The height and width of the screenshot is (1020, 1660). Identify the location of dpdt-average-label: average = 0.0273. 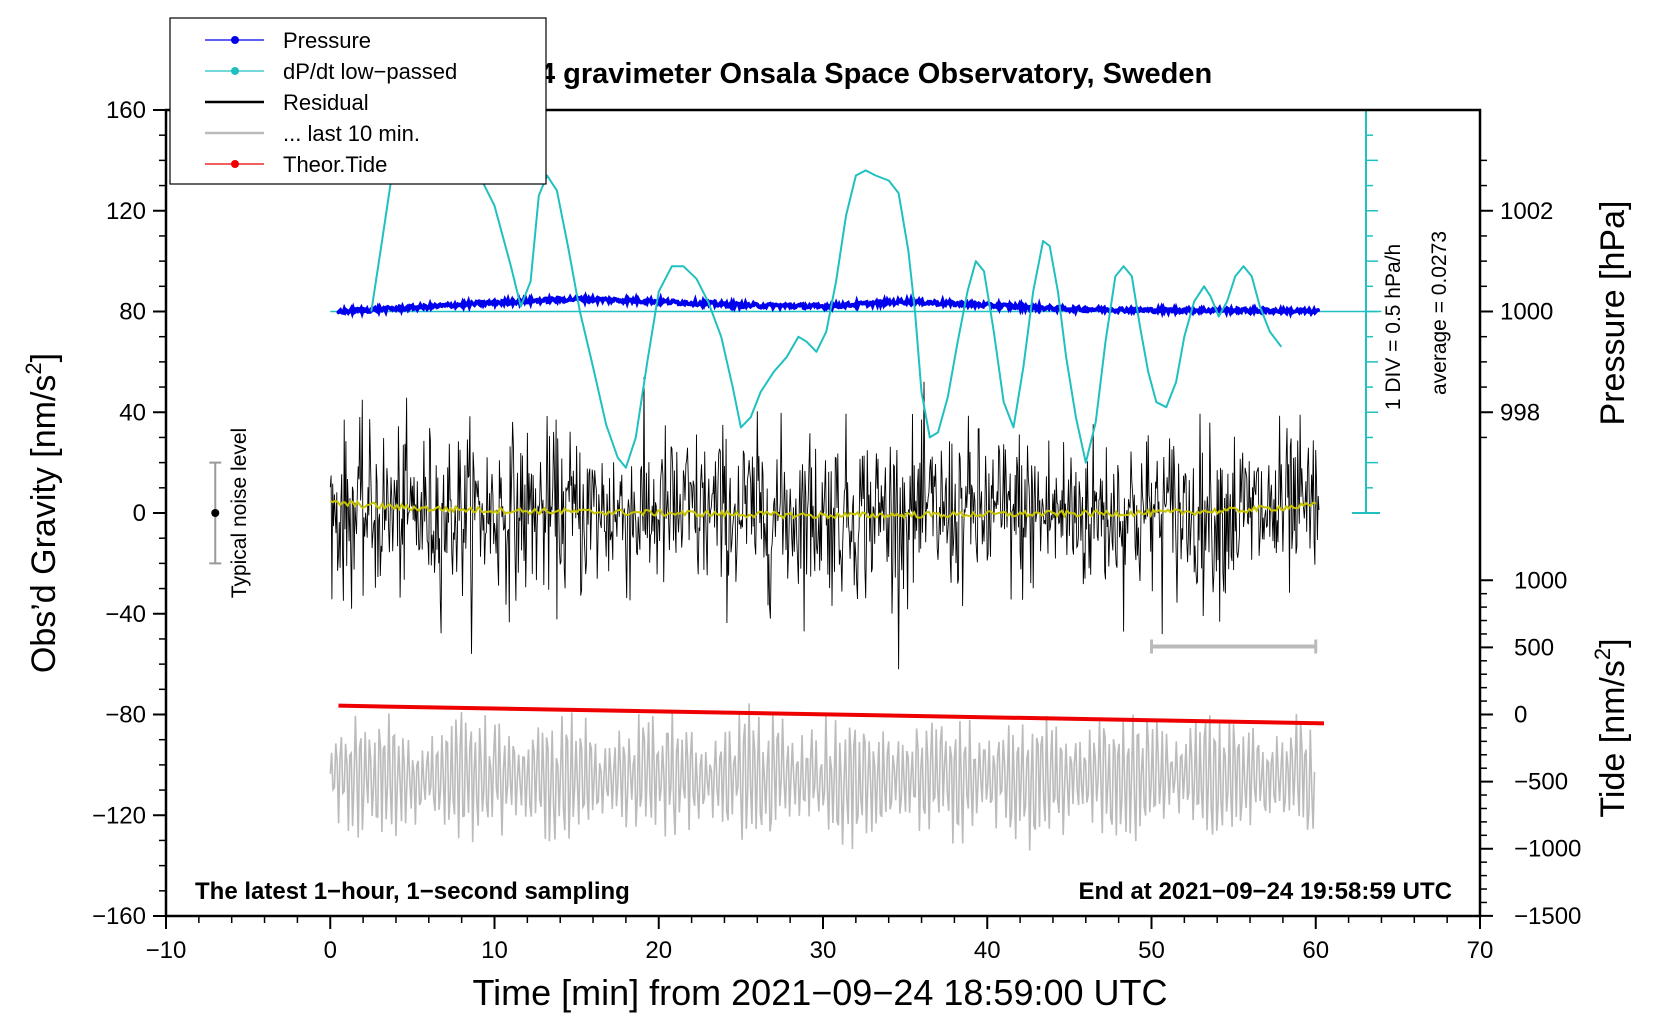
(1439, 313).